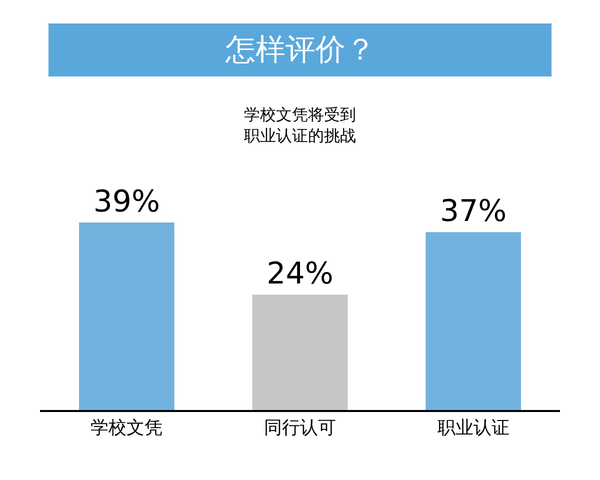 This screenshot has height=480, width=600. I want to click on chart-title: 怎样评价？, so click(300, 50).